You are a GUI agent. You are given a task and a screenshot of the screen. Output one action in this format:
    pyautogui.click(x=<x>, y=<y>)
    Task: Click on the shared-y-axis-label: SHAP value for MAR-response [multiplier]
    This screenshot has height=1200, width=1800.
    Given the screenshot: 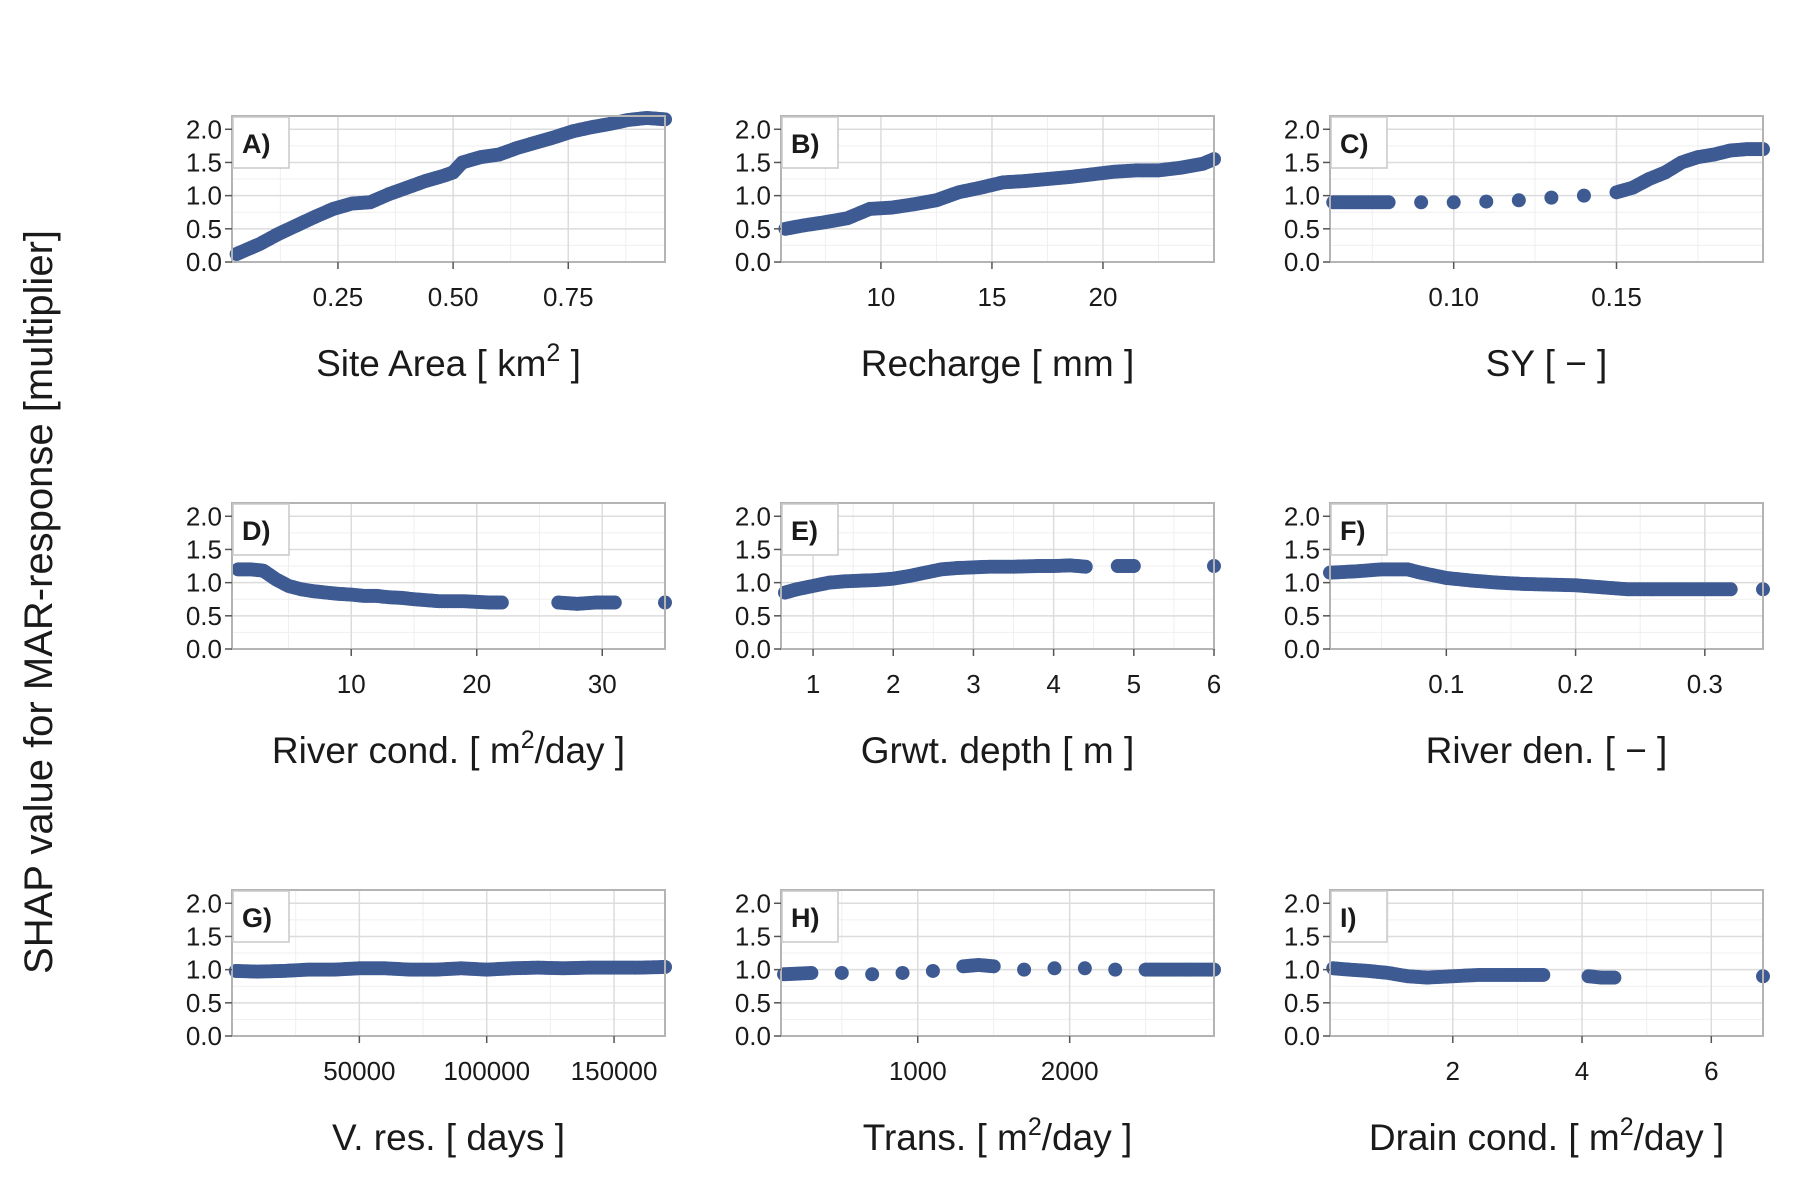 What is the action you would take?
    pyautogui.click(x=39, y=602)
    